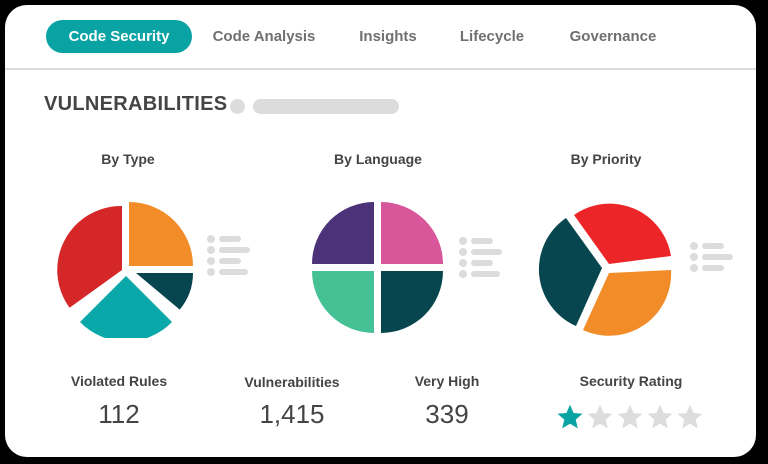 The height and width of the screenshot is (464, 768). What do you see at coordinates (326, 106) in the screenshot?
I see `placeholder-bar` at bounding box center [326, 106].